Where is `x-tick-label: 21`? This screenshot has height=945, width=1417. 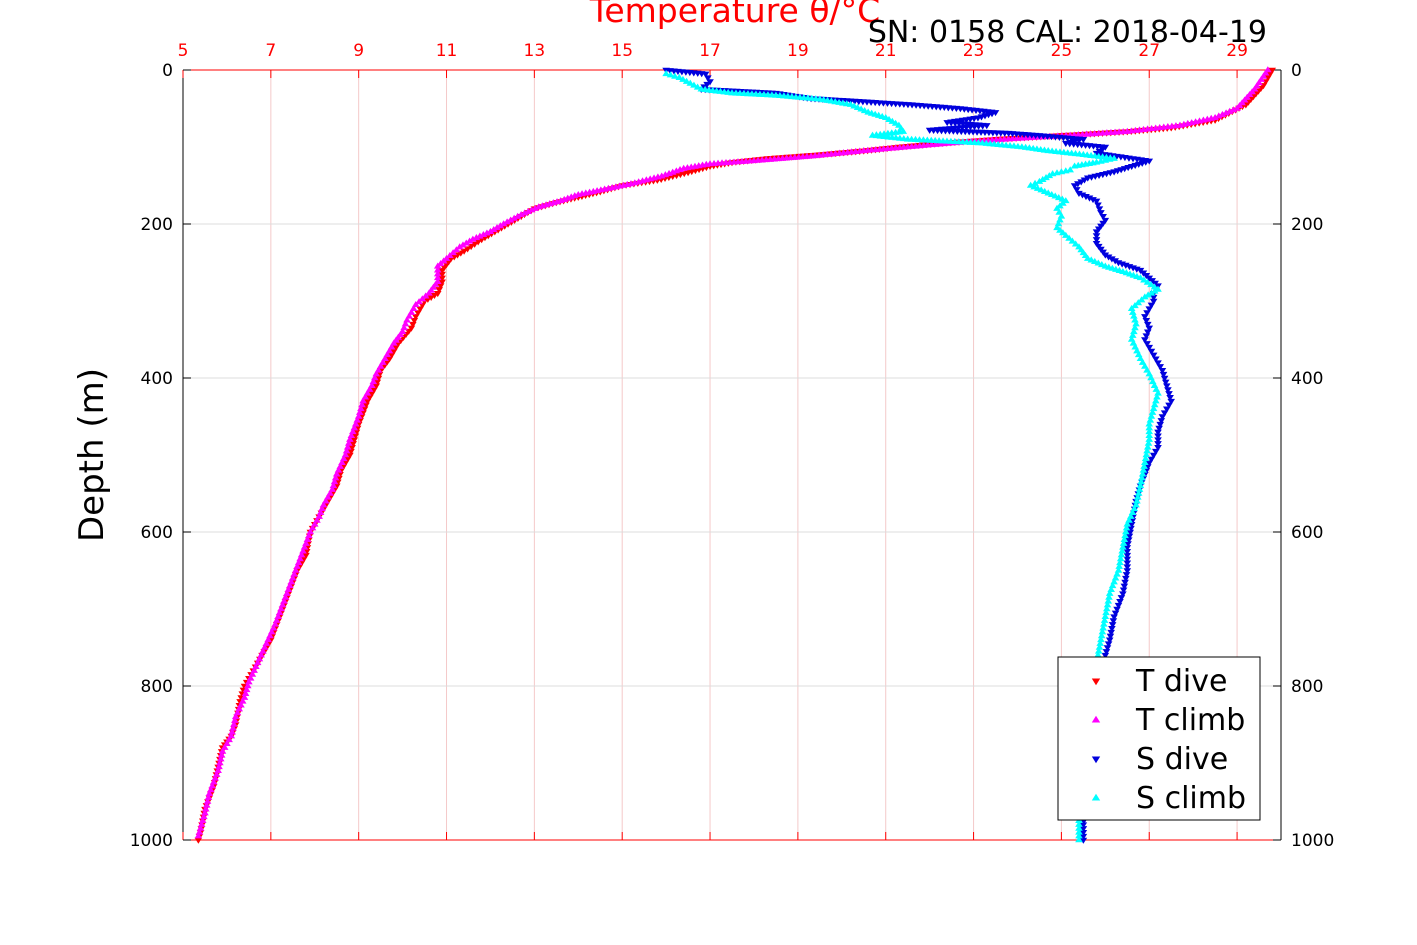
x-tick-label: 21 is located at coordinates (886, 51).